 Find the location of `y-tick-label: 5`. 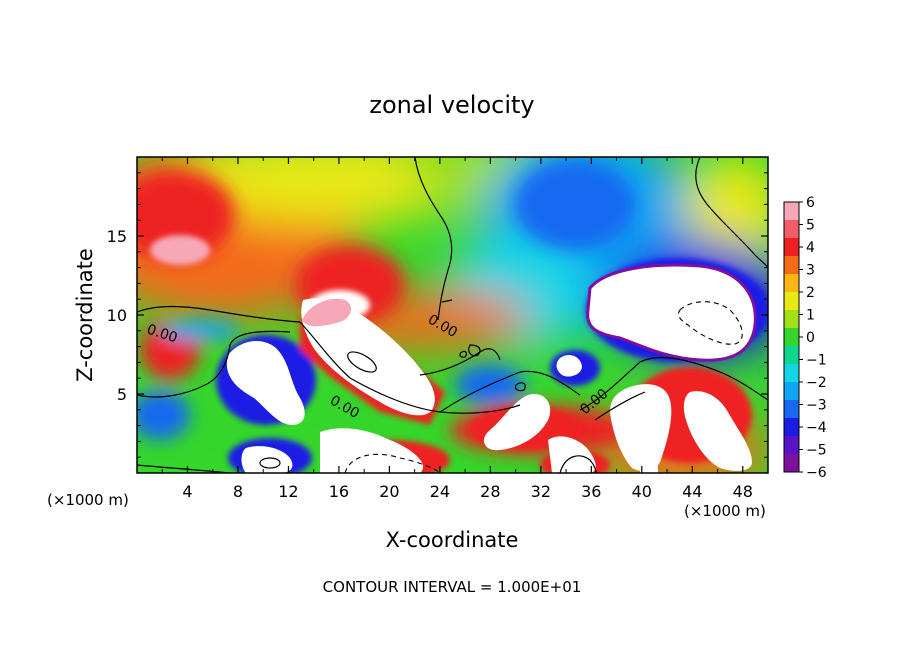

y-tick-label: 5 is located at coordinates (122, 394).